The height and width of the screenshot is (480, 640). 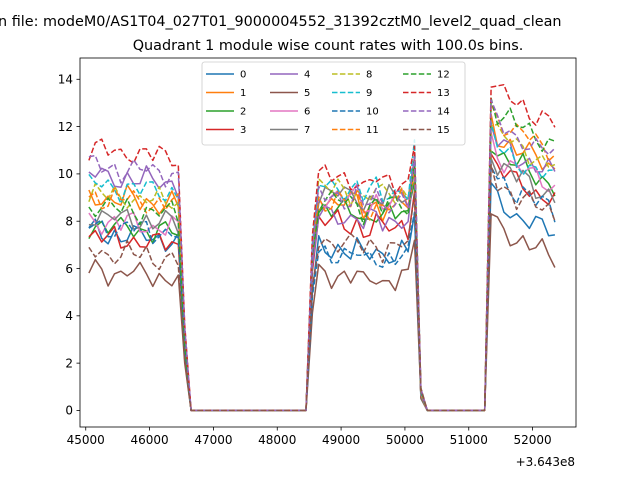 What do you see at coordinates (443, 130) in the screenshot?
I see `legend-label-15: 15` at bounding box center [443, 130].